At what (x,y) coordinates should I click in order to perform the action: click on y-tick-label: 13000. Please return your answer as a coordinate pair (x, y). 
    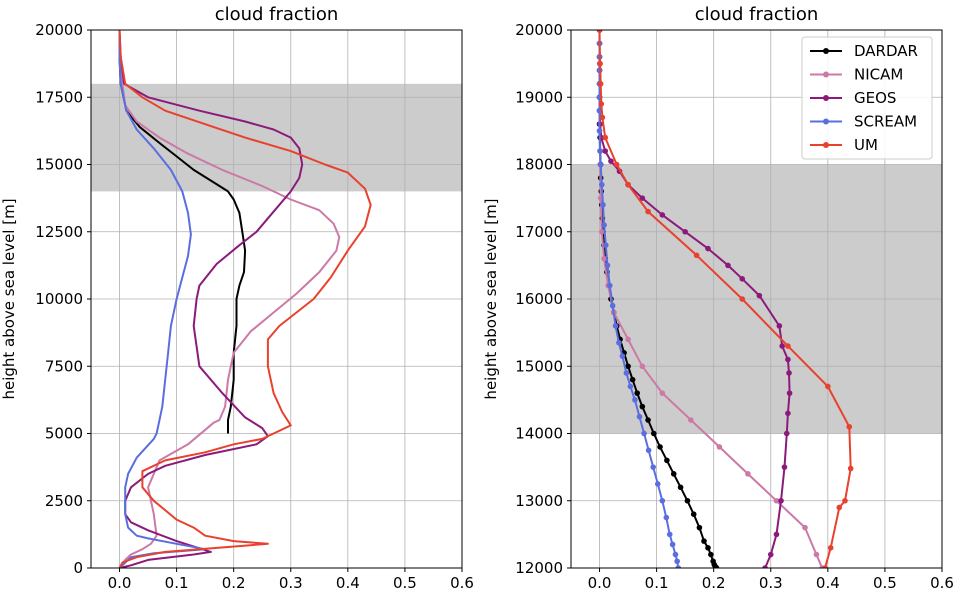
    Looking at the image, I should click on (539, 501).